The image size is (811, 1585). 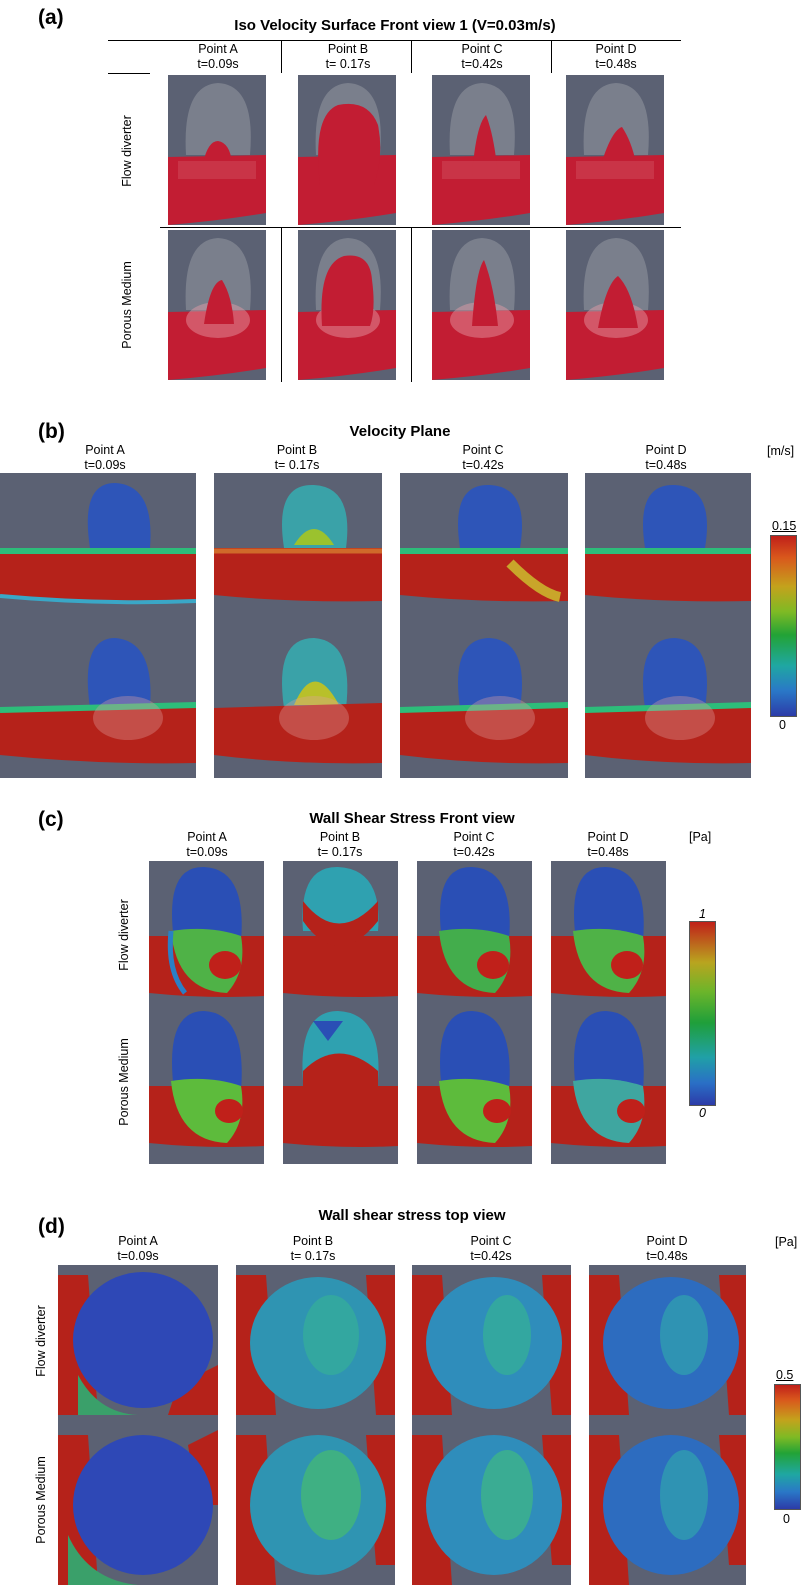 I want to click on panel-c-scale-min: 0, so click(x=702, y=1113).